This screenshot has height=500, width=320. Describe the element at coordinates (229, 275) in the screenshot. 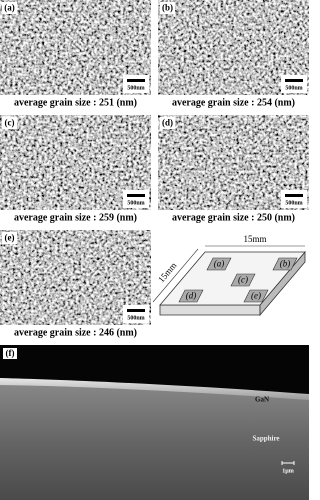

I see `schematic: 15mm 15mm (a) (b) (c) (d) (e)` at that location.